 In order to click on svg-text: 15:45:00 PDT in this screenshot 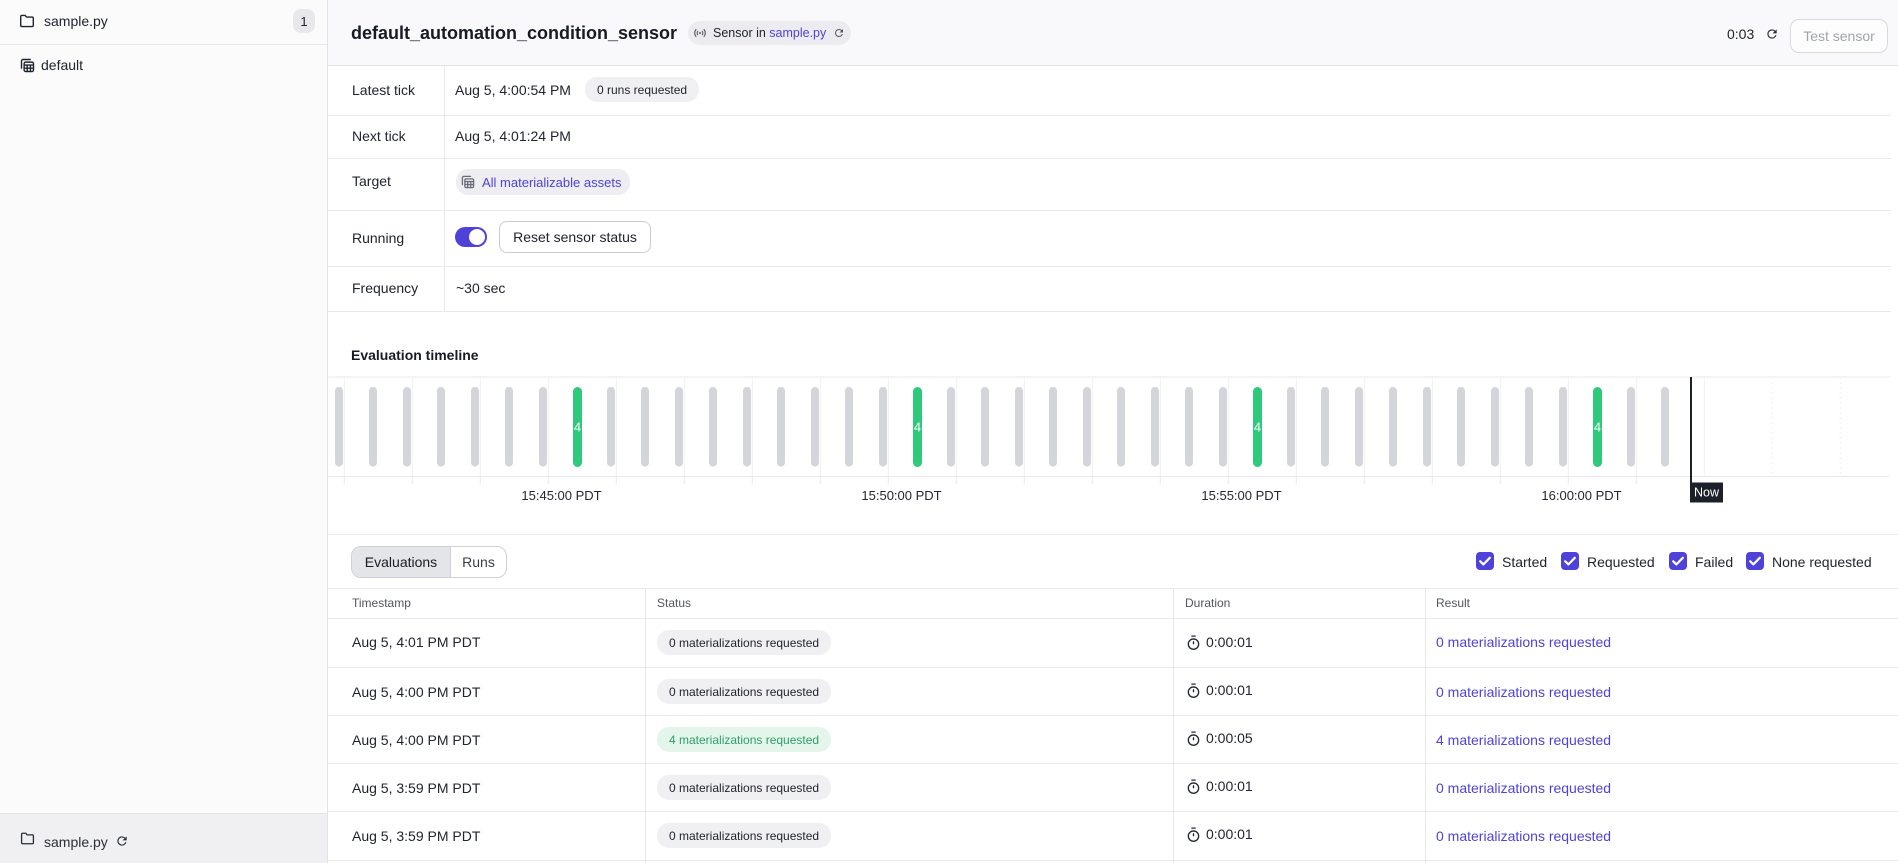, I will do `click(561, 495)`.